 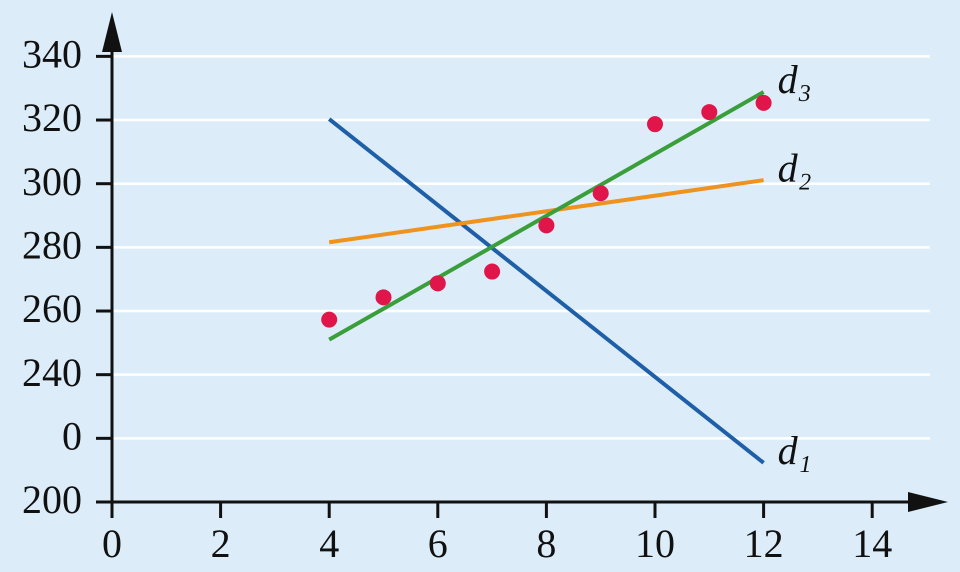 What do you see at coordinates (438, 543) in the screenshot?
I see `x-tick-label: 6` at bounding box center [438, 543].